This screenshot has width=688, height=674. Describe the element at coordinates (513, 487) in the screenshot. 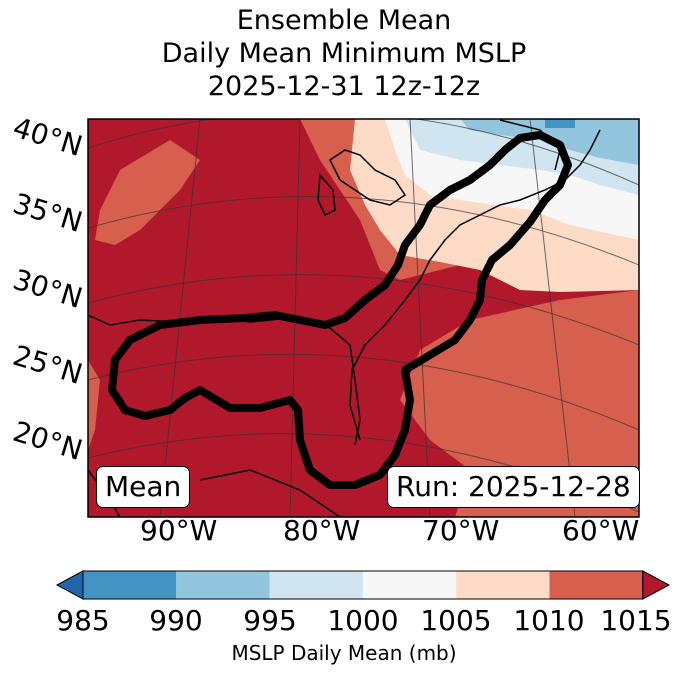

I see `run-date-box: Run: 2025-12-28` at that location.